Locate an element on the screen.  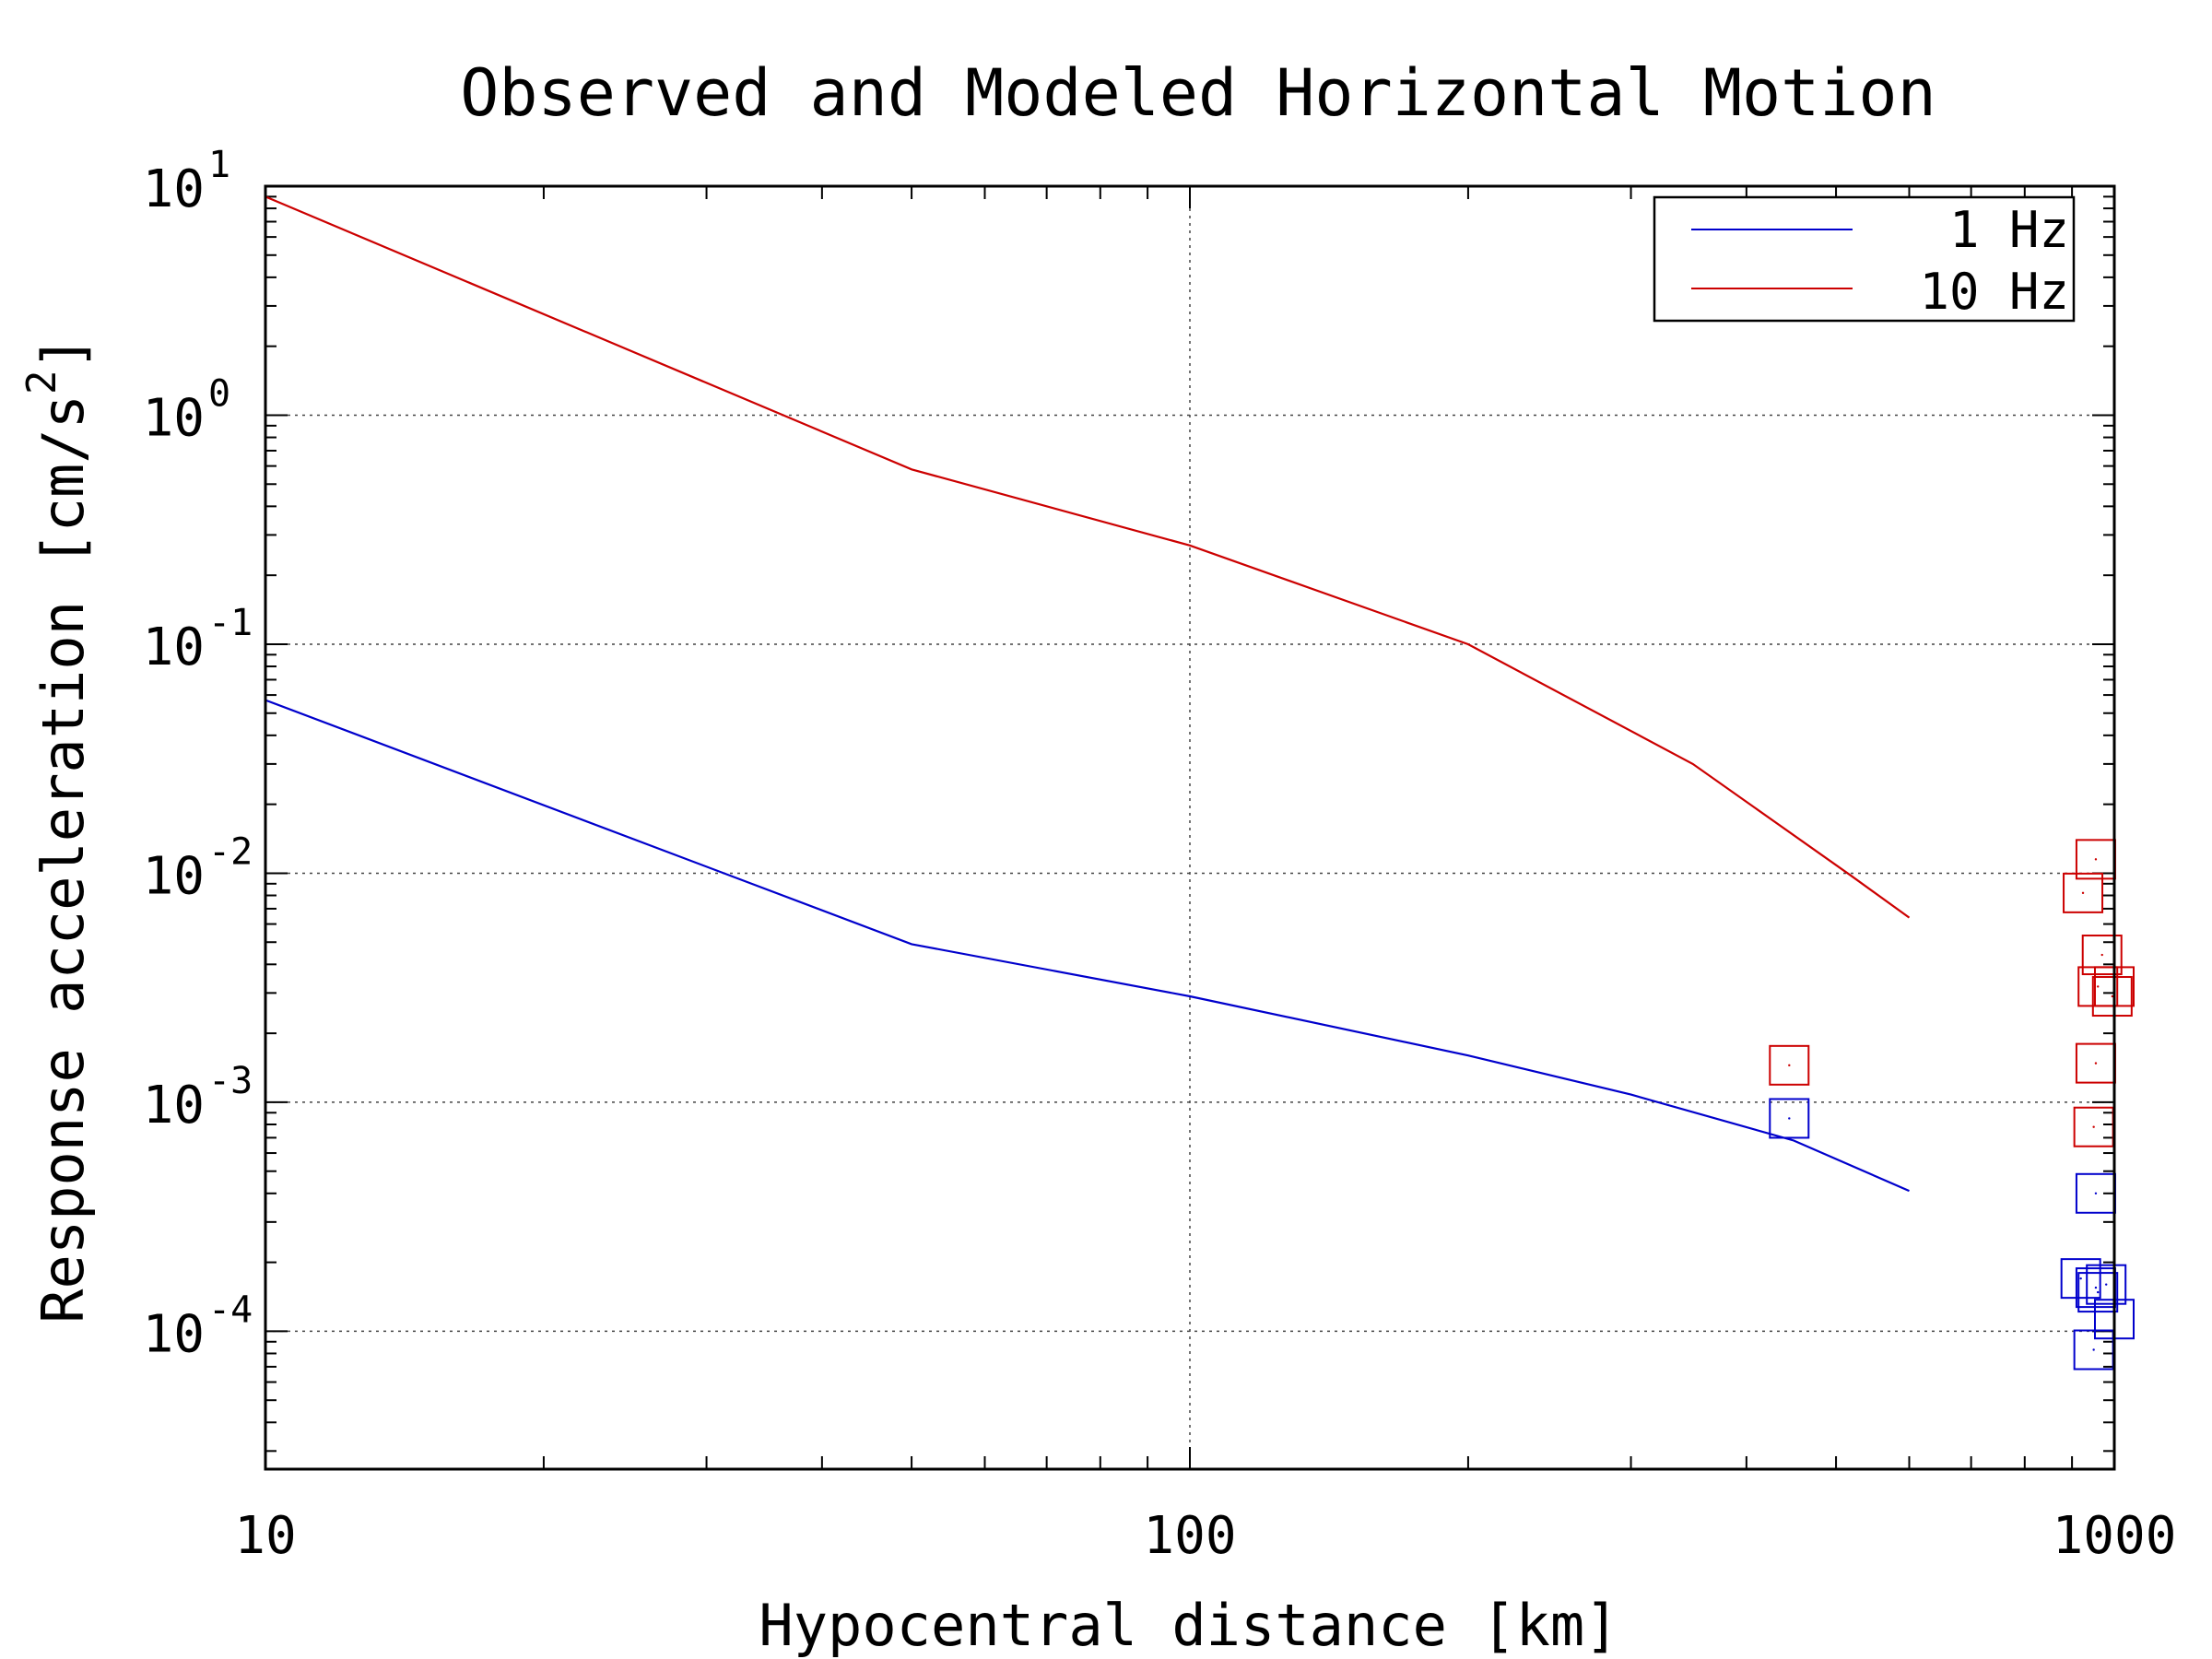
x-tick-label: 10 is located at coordinates (265, 1536).